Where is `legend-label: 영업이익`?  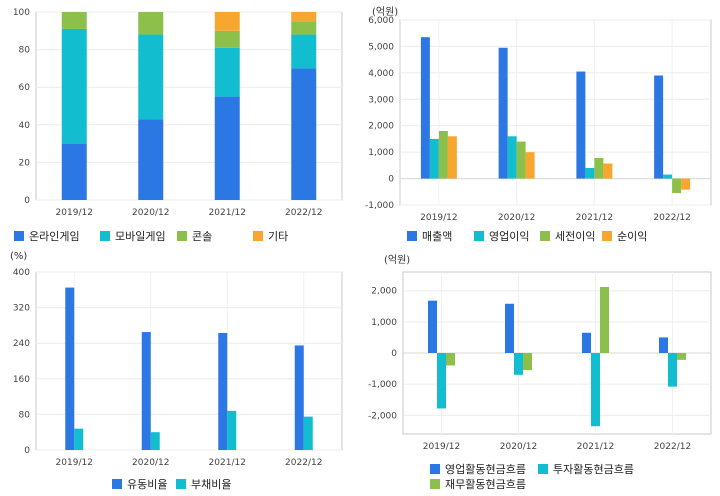 legend-label: 영업이익 is located at coordinates (509, 236).